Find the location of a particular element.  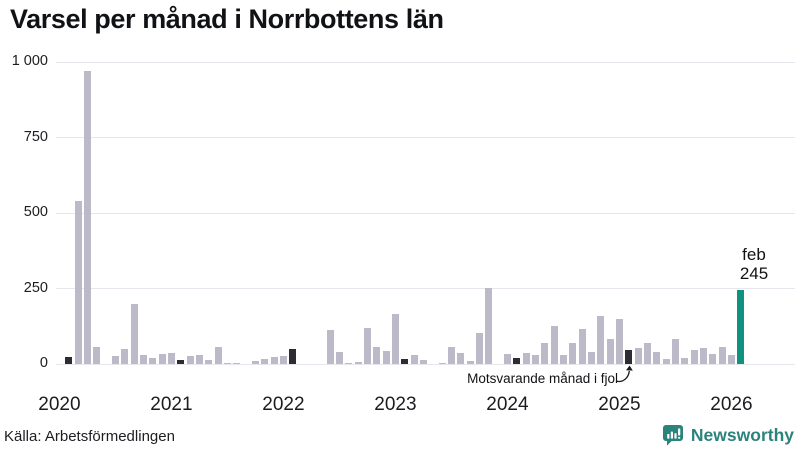

highlight-month-label: feb is located at coordinates (754, 254).